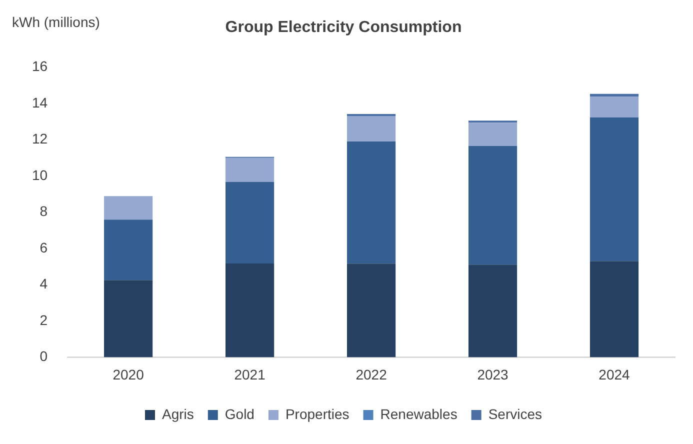 The image size is (693, 444). Describe the element at coordinates (44, 247) in the screenshot. I see `y-tick-label: 6` at that location.